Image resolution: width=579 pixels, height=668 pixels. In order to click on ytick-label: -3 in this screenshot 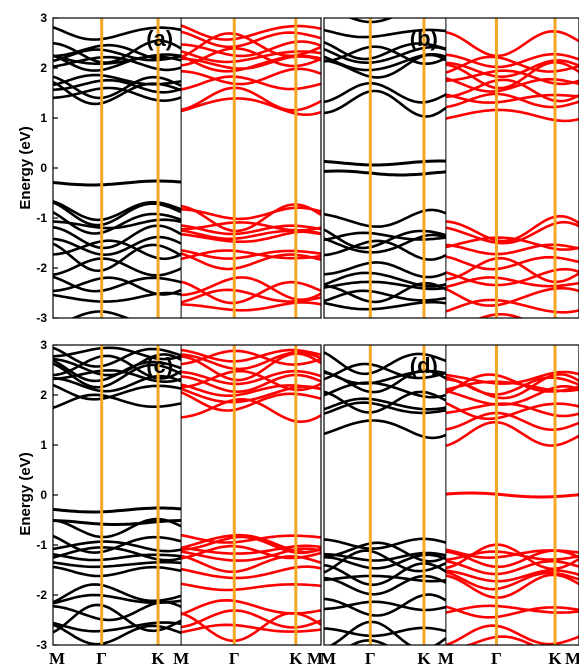, I will do `click(41, 645)`.